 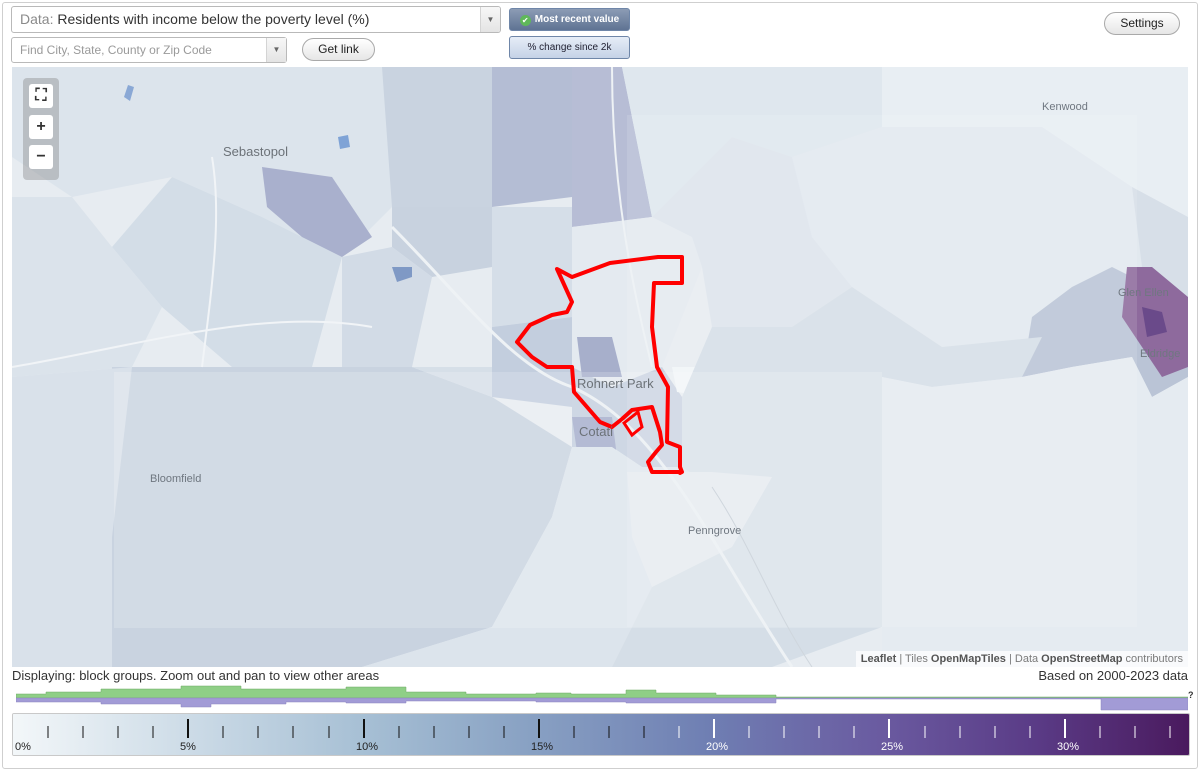 What do you see at coordinates (542, 747) in the screenshot?
I see `scale-label: 15%` at bounding box center [542, 747].